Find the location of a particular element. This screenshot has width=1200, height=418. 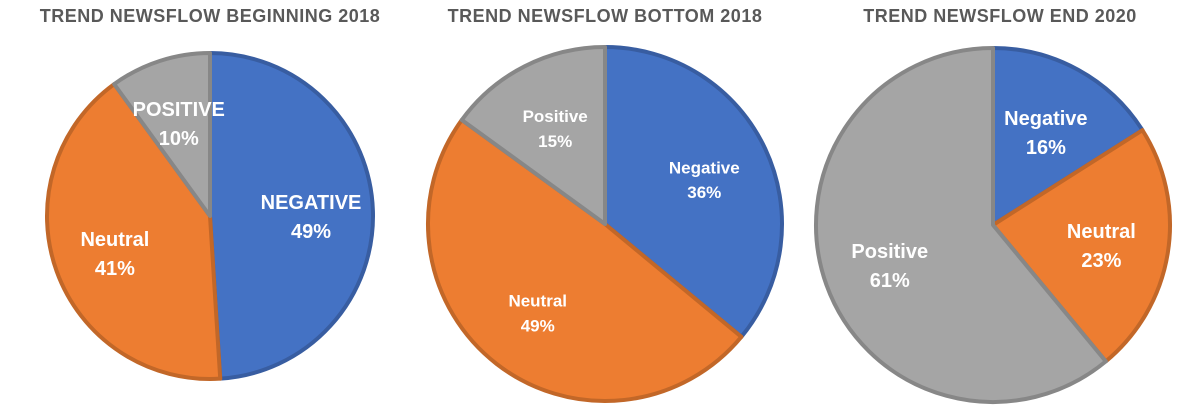

slice-value-label: 41% is located at coordinates (115, 269).